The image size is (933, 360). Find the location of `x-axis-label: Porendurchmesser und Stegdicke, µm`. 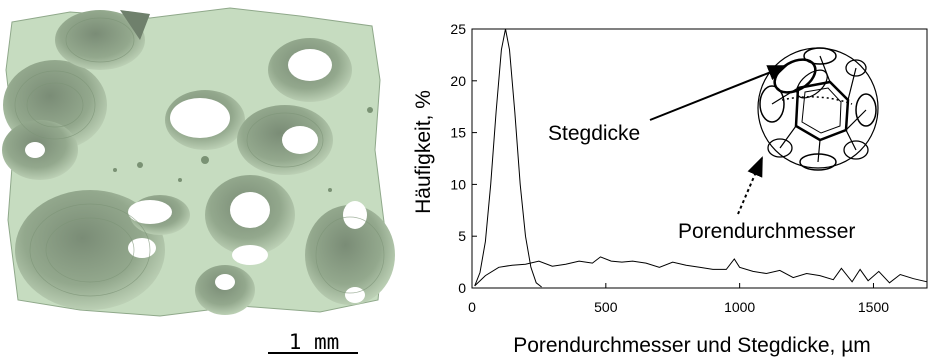

x-axis-label: Porendurchmesser und Stegdicke, µm is located at coordinates (692, 345).